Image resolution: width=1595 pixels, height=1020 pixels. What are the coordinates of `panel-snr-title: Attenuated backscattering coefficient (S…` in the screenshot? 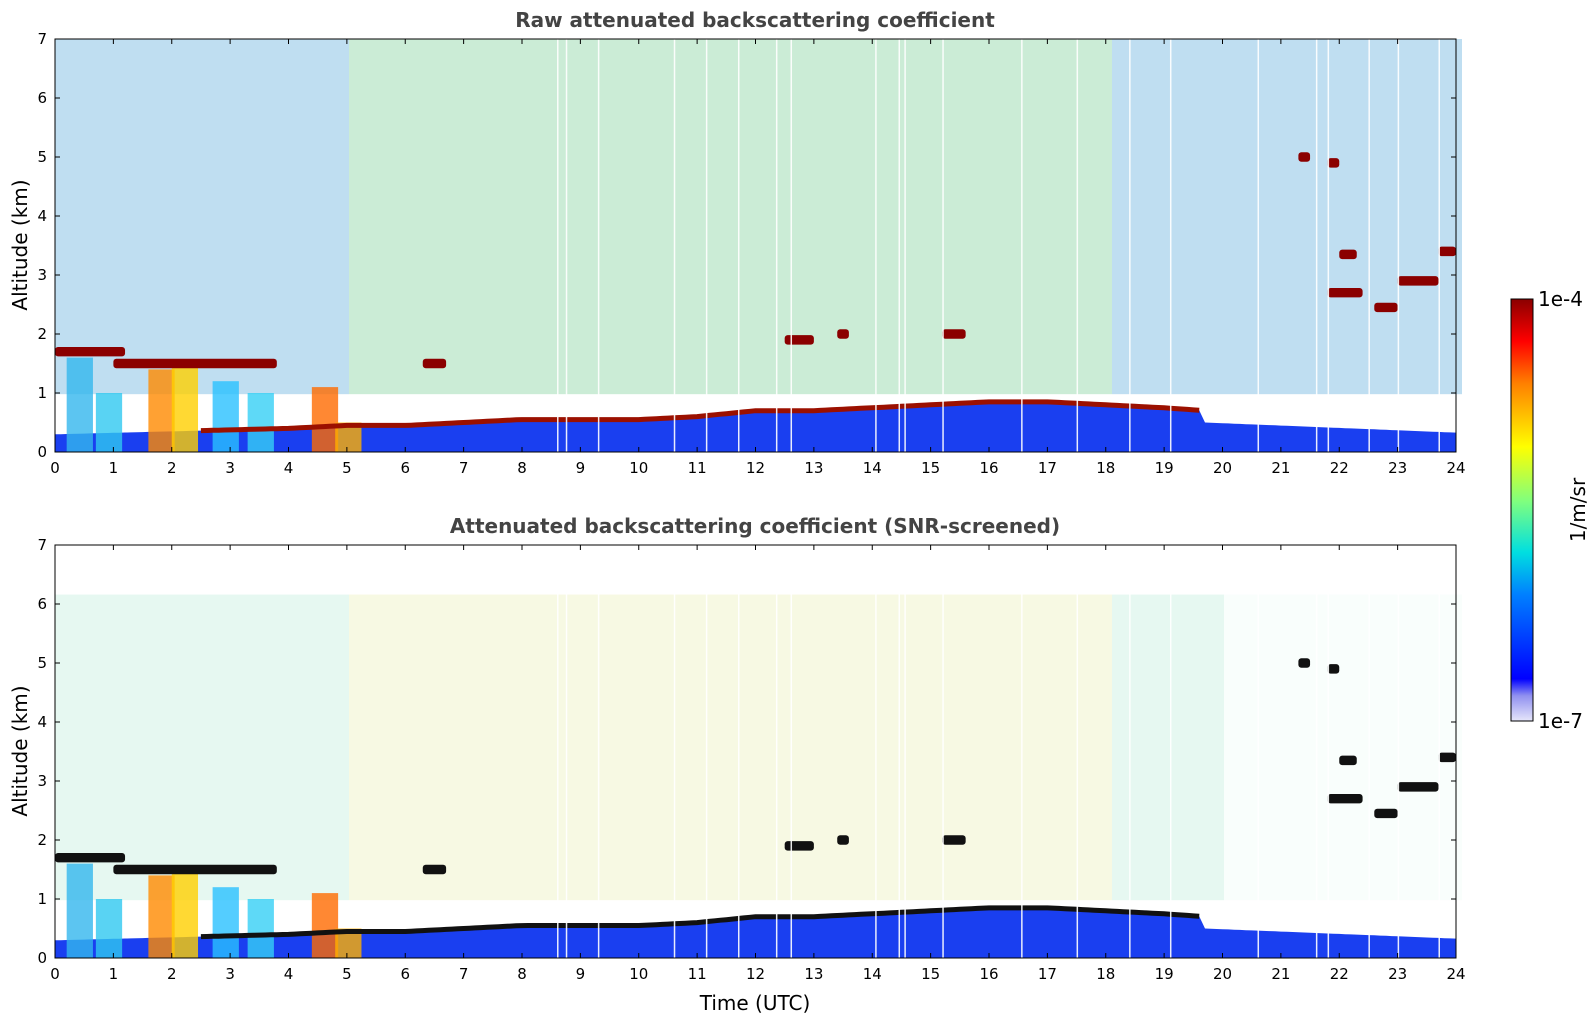 It's located at (755, 526).